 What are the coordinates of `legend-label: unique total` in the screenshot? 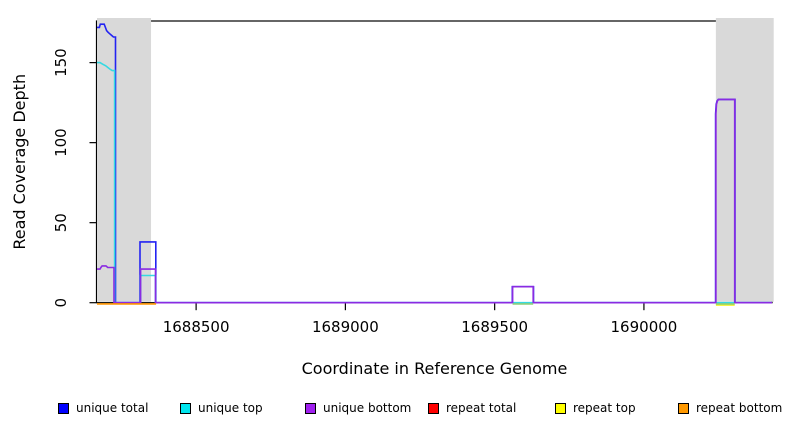 It's located at (112, 408).